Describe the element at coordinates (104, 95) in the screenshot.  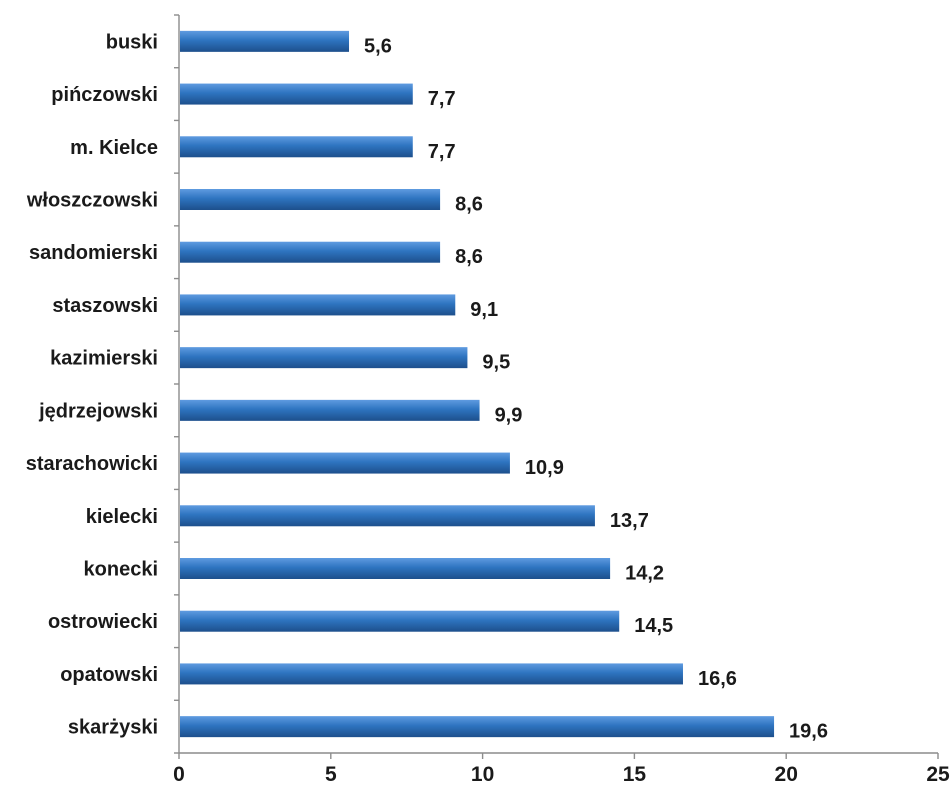
I see `category-label: pińczowski` at that location.